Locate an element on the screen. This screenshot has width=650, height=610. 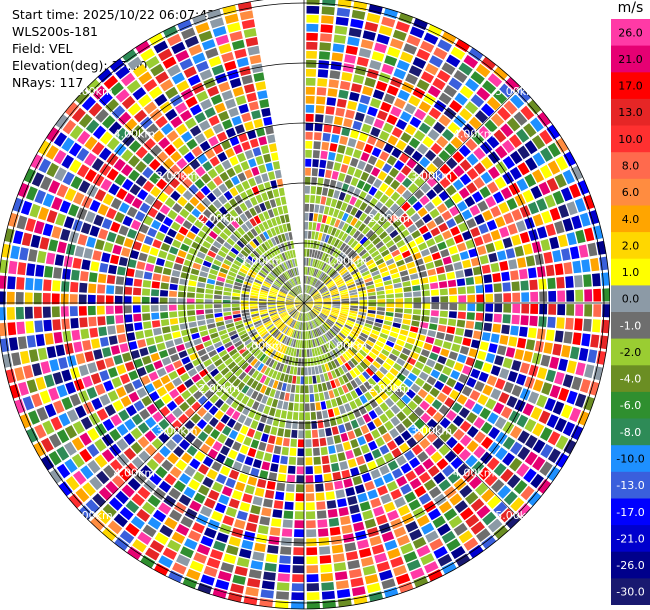
colorbar-tick-label: 2.0 is located at coordinates (631, 245).